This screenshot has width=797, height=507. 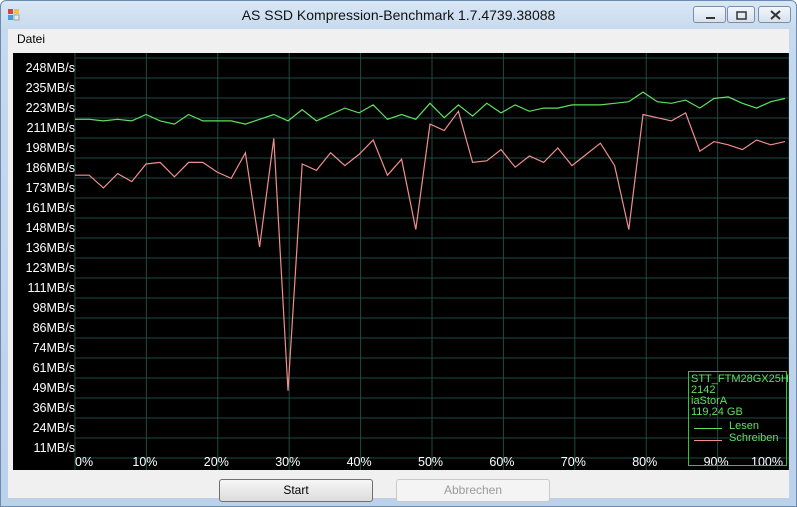 What do you see at coordinates (708, 428) in the screenshot?
I see `legend-lesen-swatch` at bounding box center [708, 428].